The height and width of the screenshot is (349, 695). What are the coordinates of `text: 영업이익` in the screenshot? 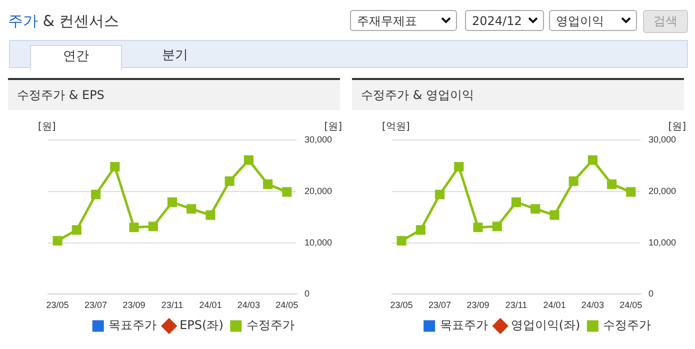 It's located at (580, 21).